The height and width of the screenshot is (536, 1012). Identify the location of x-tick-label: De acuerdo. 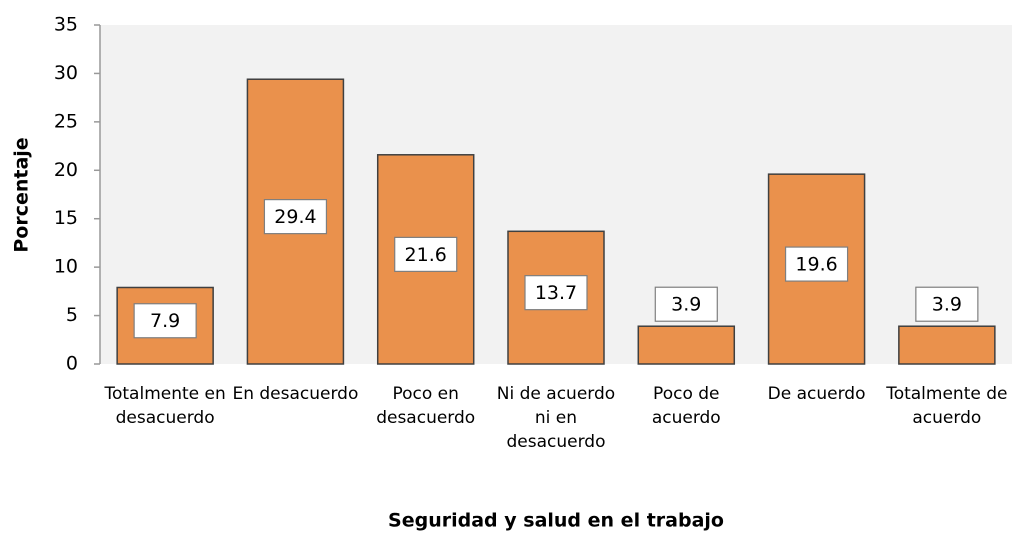
(816, 394).